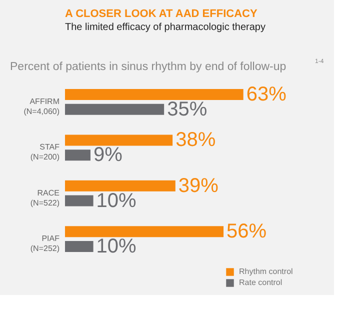 Image resolution: width=337 pixels, height=316 pixels. I want to click on chart-title: A CLOSER LOOK AT AAD EFFICACY, so click(161, 14).